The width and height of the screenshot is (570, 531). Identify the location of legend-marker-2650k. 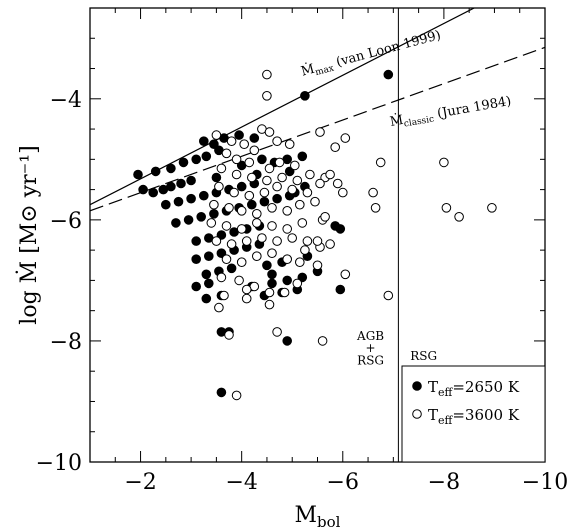
(417, 386).